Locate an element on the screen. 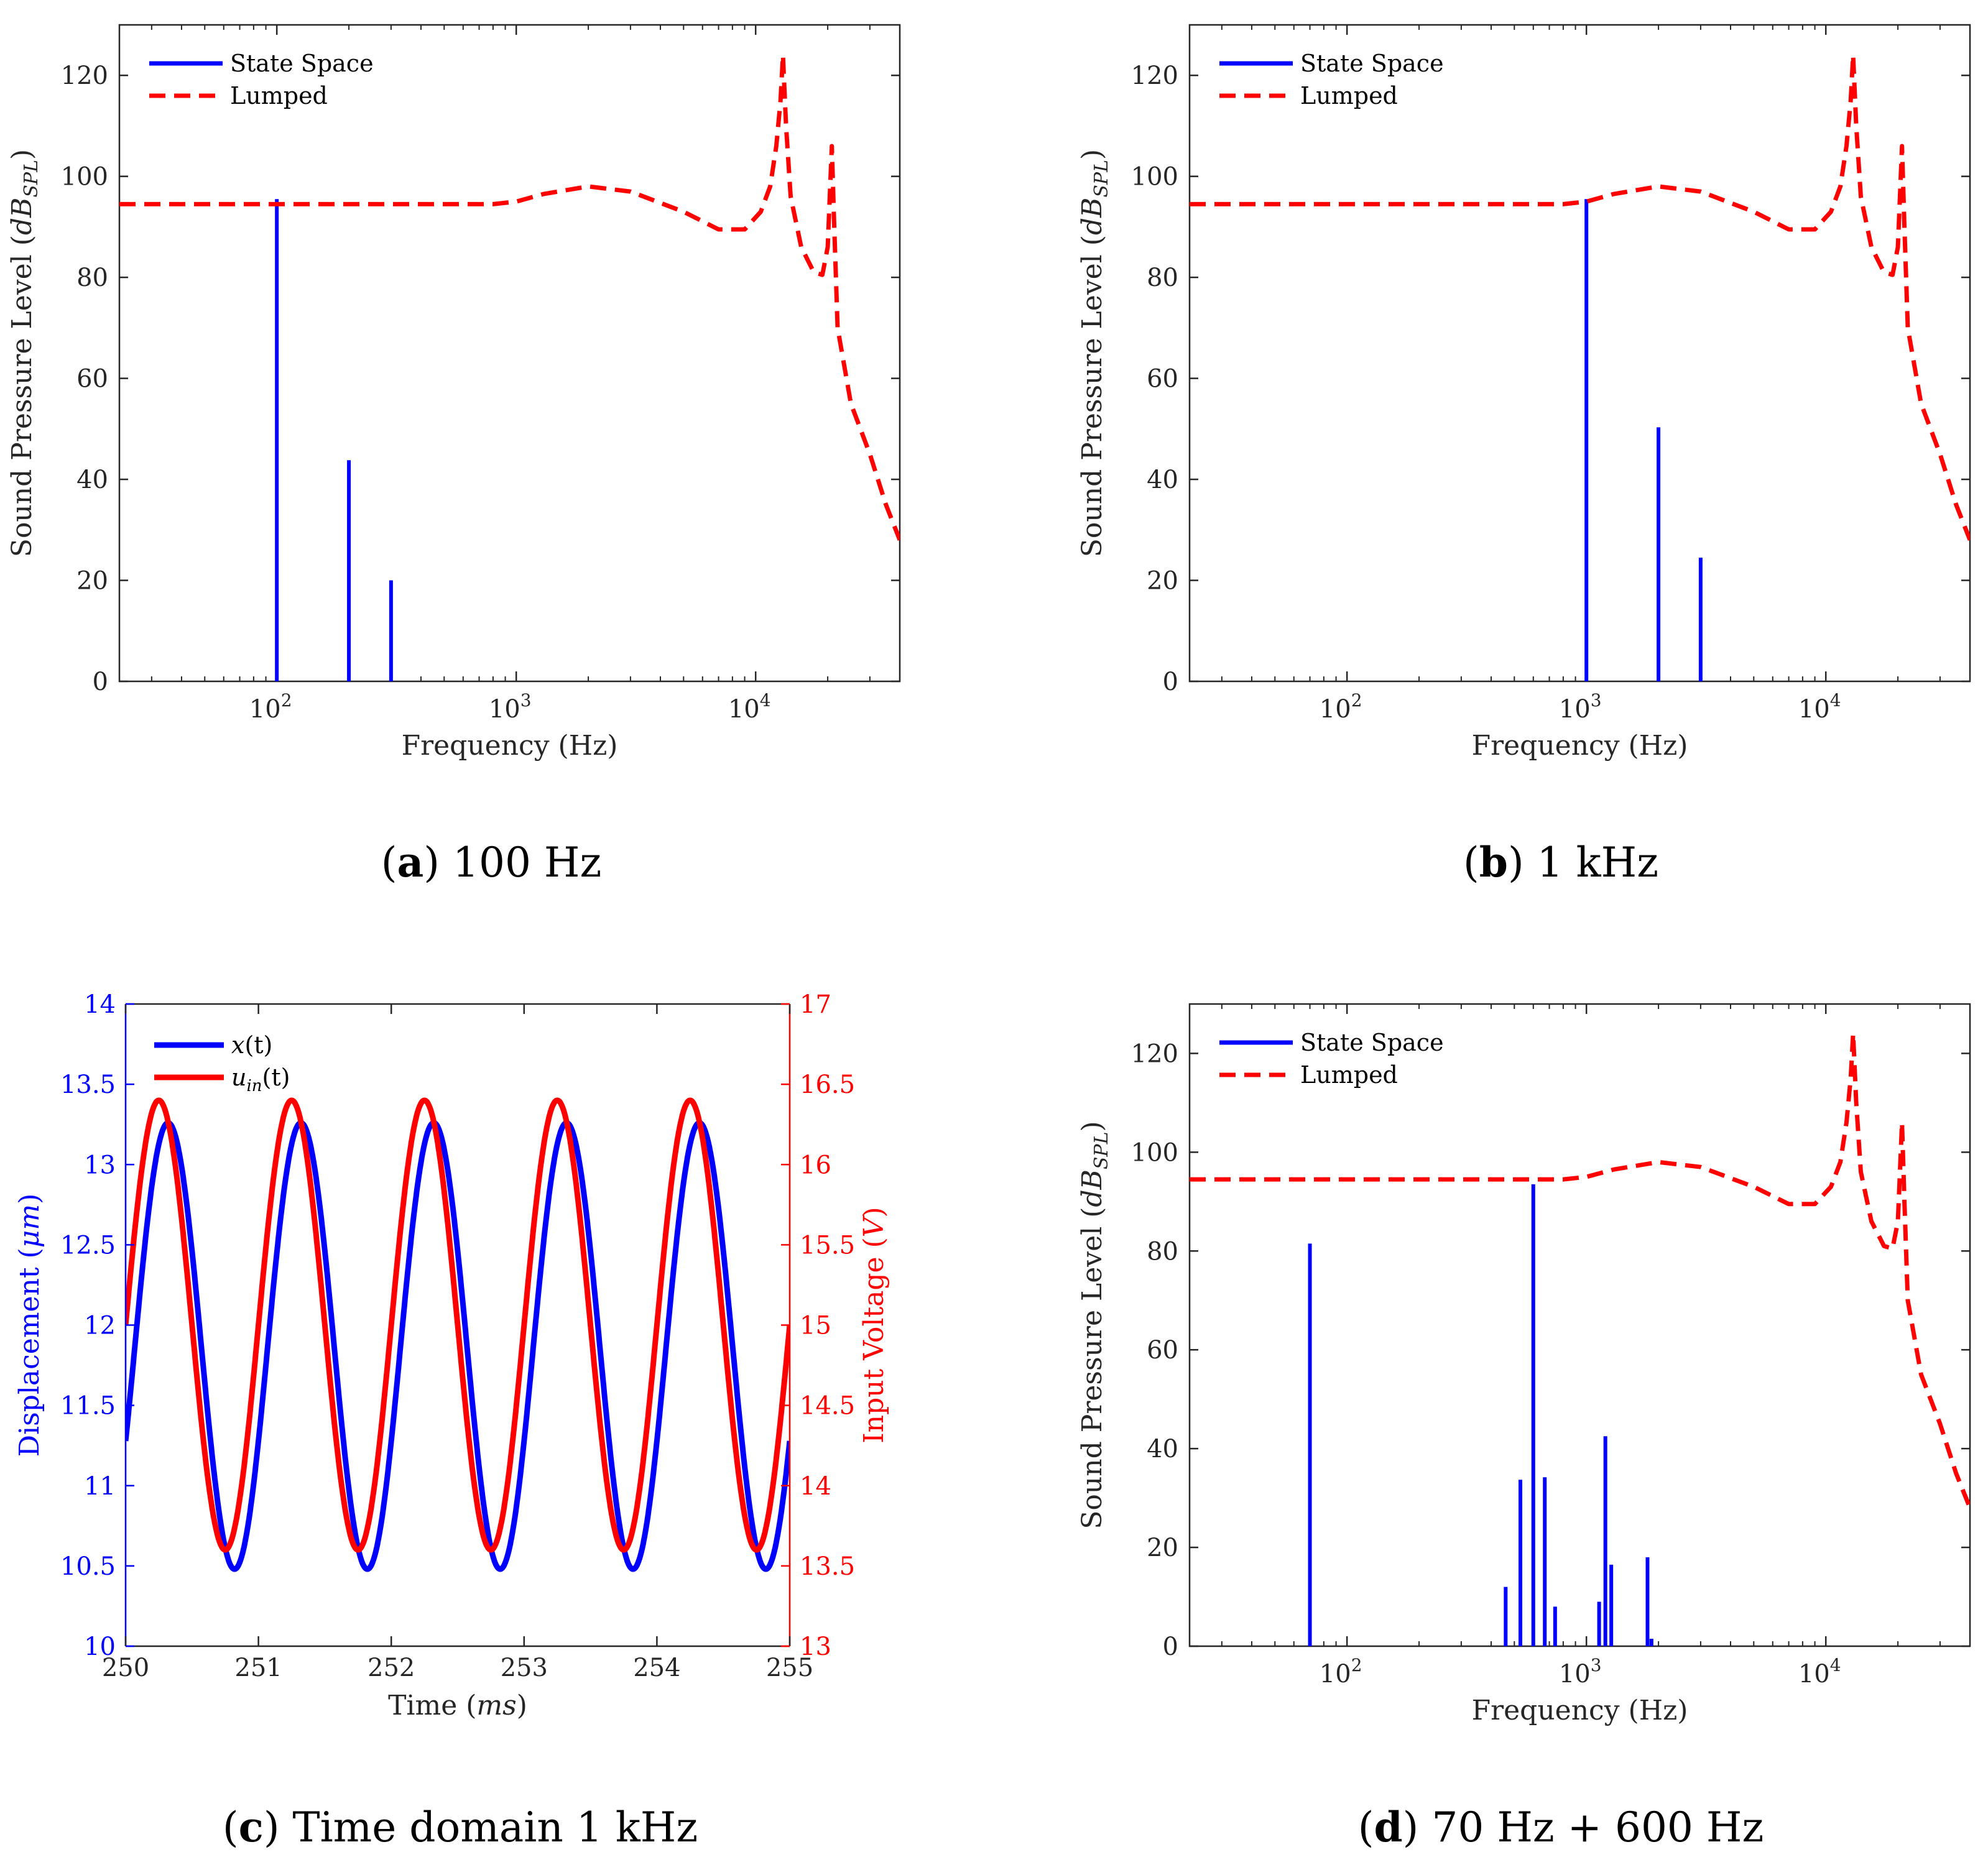 The width and height of the screenshot is (1988, 1870). y-left-tick-label: 11 is located at coordinates (100, 1486).